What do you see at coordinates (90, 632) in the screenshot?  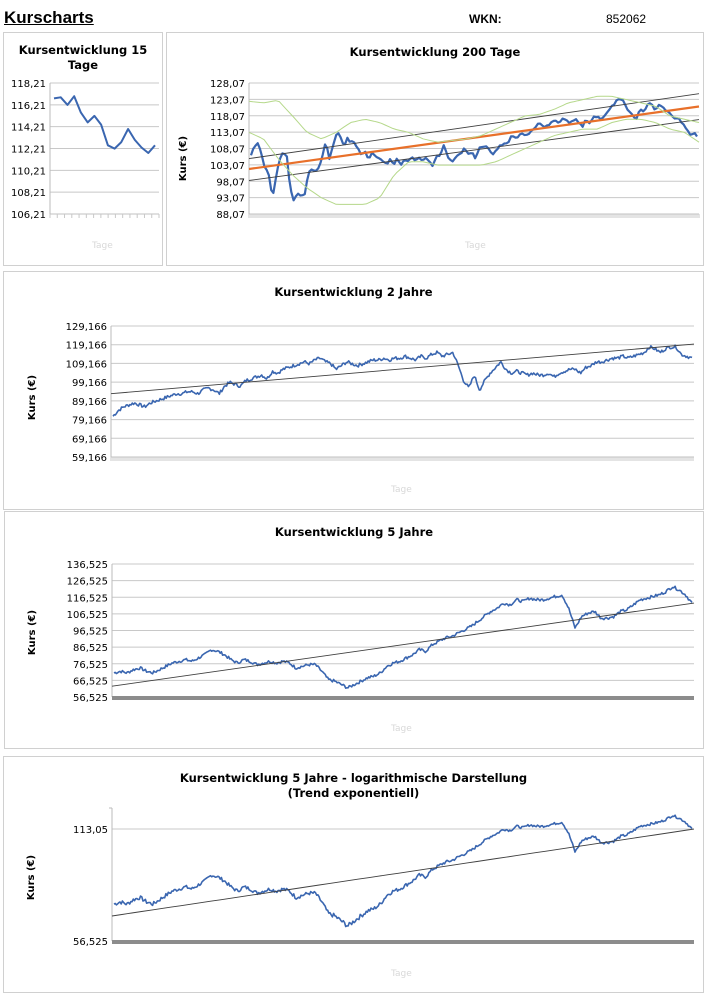 I see `svg-text: 96,525` at bounding box center [90, 632].